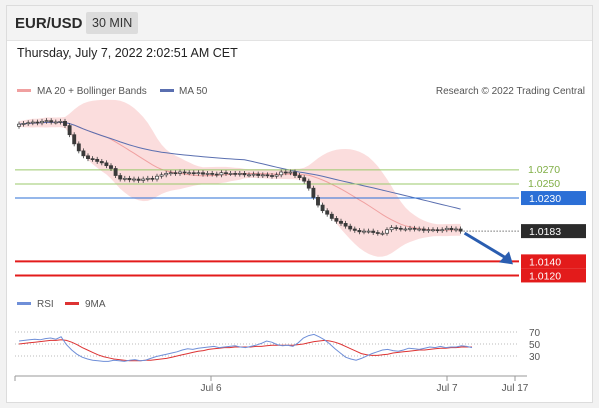  Describe the element at coordinates (545, 276) in the screenshot. I see `svg-text: 1.0120` at that location.